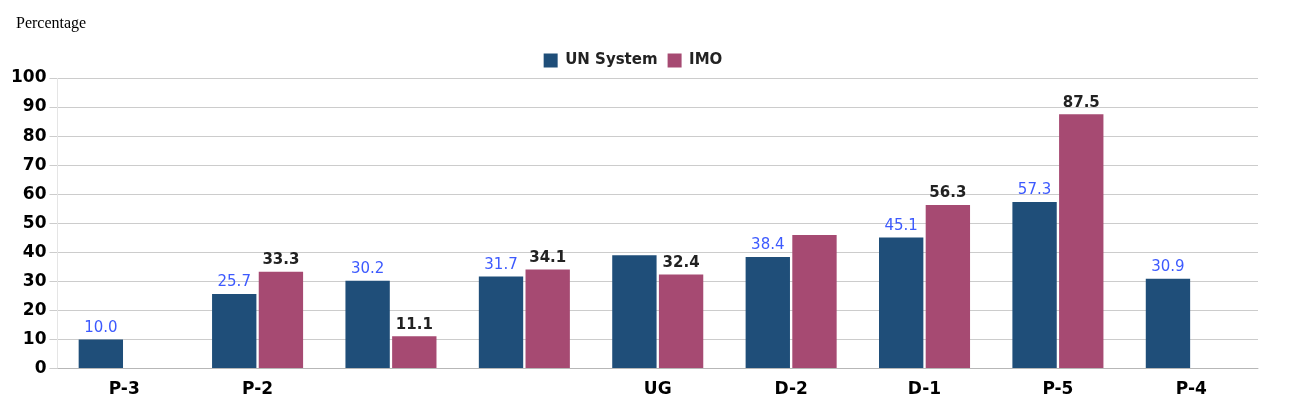 The width and height of the screenshot is (1293, 411). What do you see at coordinates (34, 308) in the screenshot?
I see `y-tick-label: 20` at bounding box center [34, 308].